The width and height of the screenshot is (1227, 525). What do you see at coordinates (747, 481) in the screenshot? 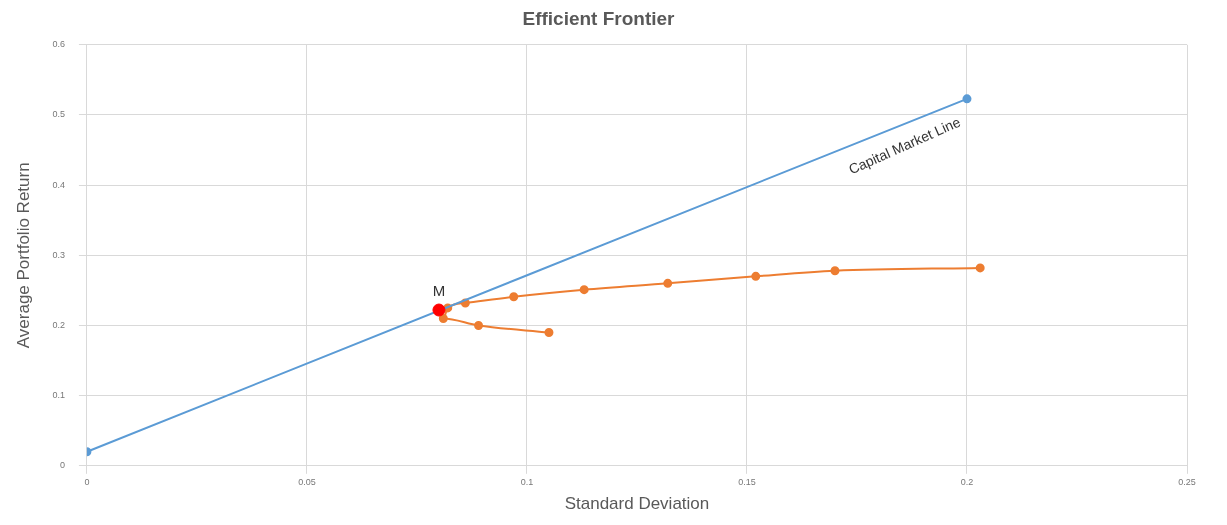
I see `x-tick-label: 0.15` at bounding box center [747, 481].